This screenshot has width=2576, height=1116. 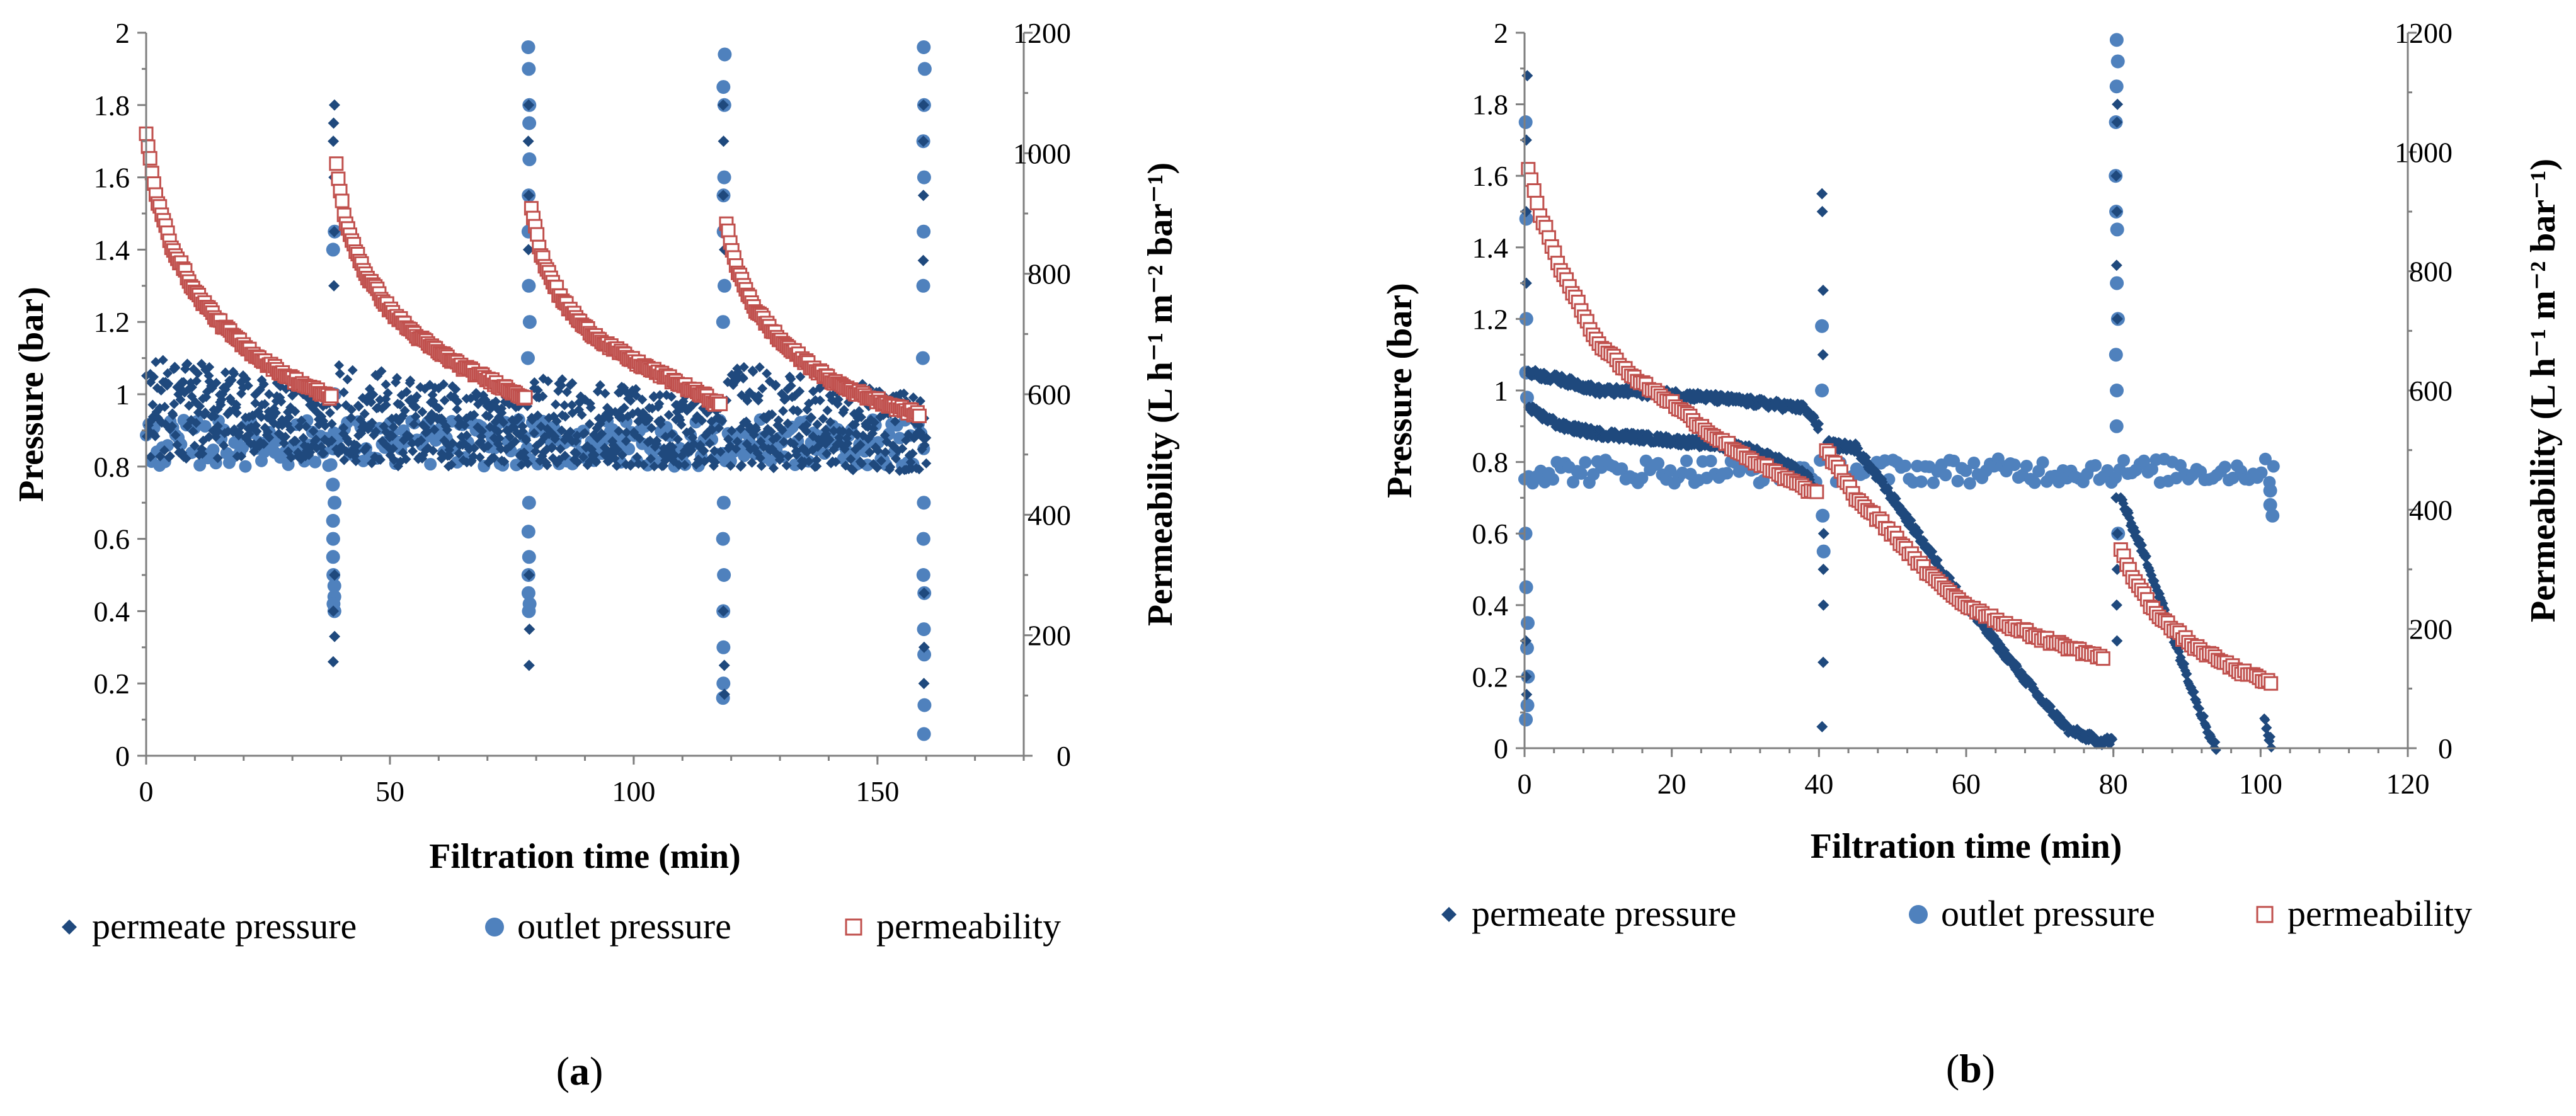 What do you see at coordinates (1671, 784) in the screenshot?
I see `x-tick-label: 20` at bounding box center [1671, 784].